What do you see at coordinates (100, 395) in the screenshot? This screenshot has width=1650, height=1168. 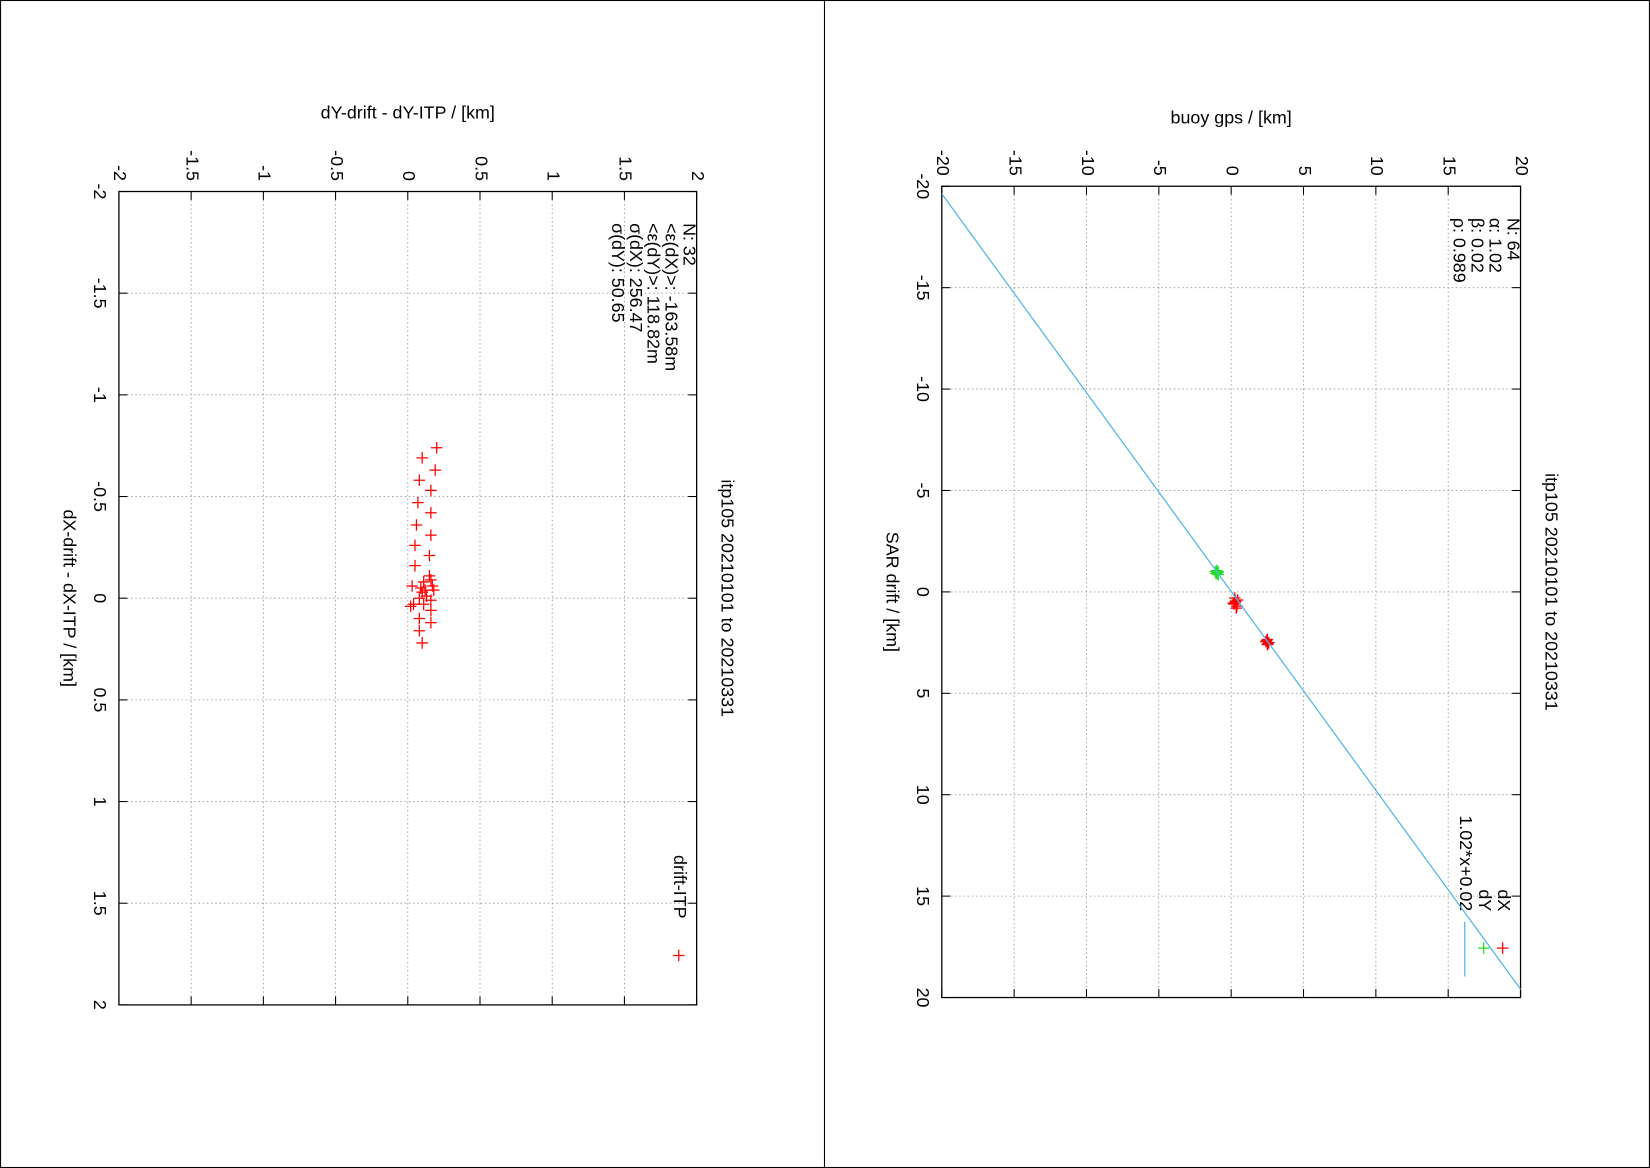 I see `x-tick-label: -1` at bounding box center [100, 395].